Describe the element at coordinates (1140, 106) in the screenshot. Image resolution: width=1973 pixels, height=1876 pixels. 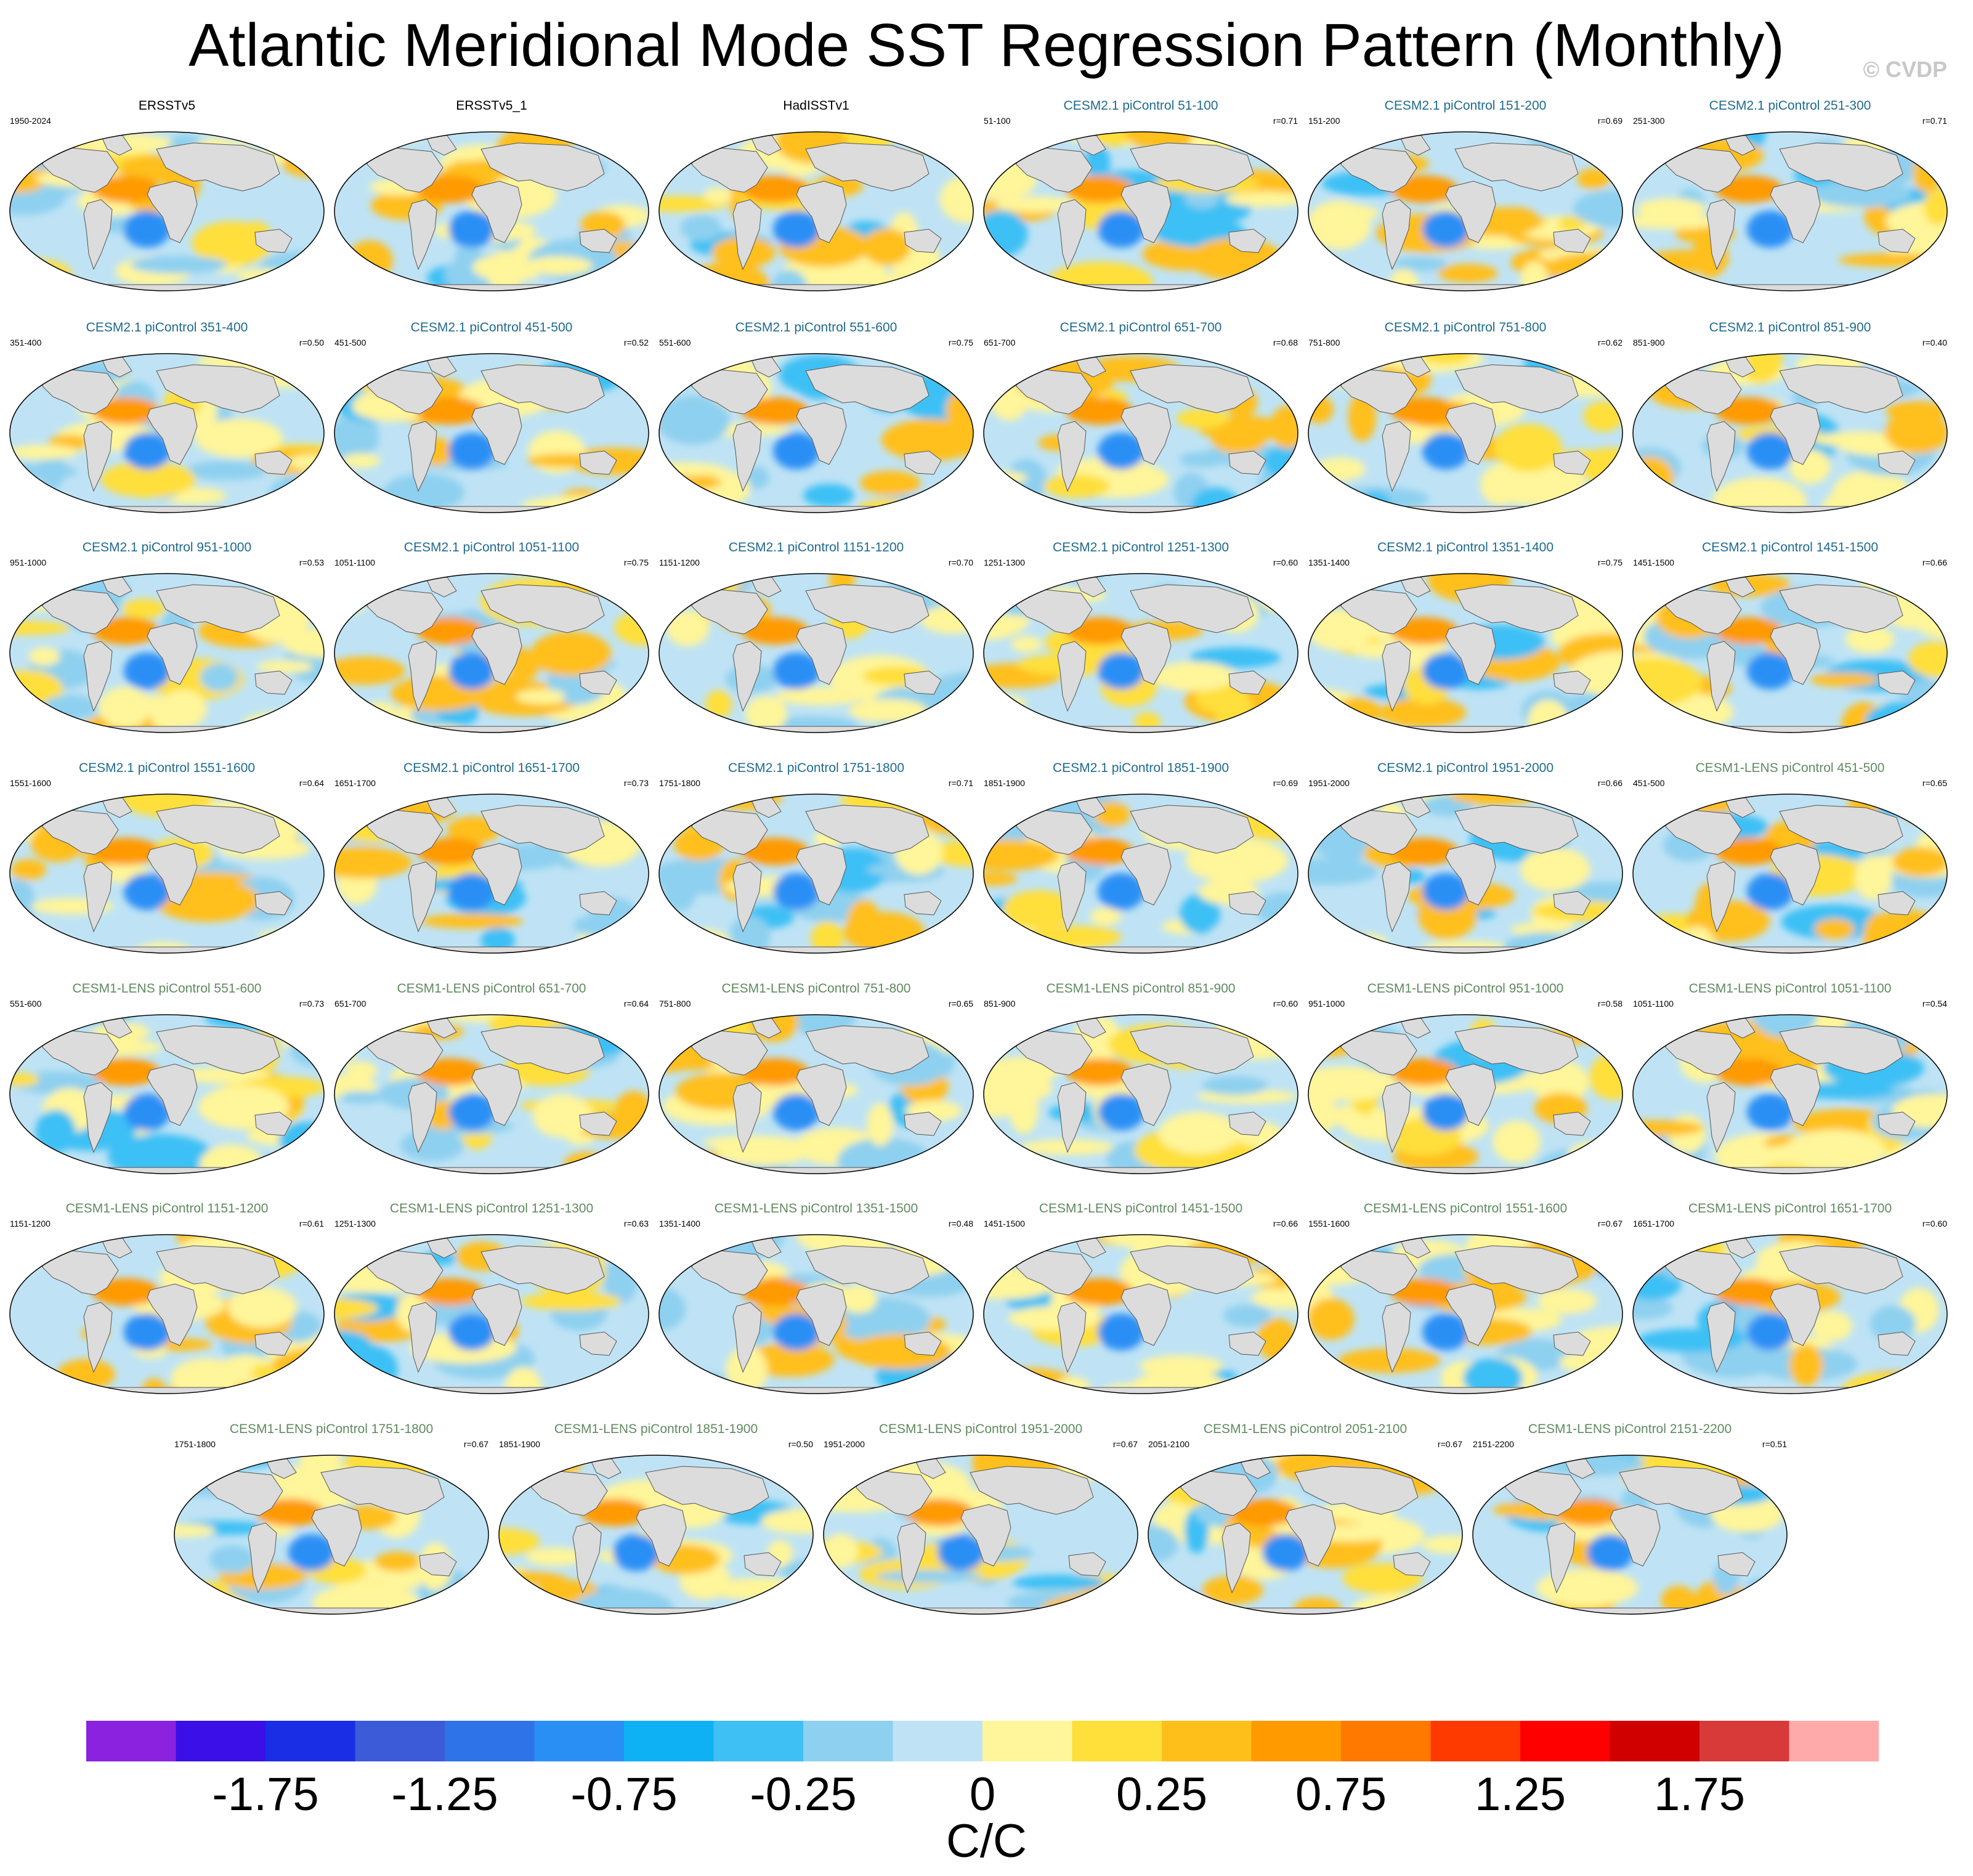
I see `panel-title: CESM2.1 piControl 51-100` at that location.